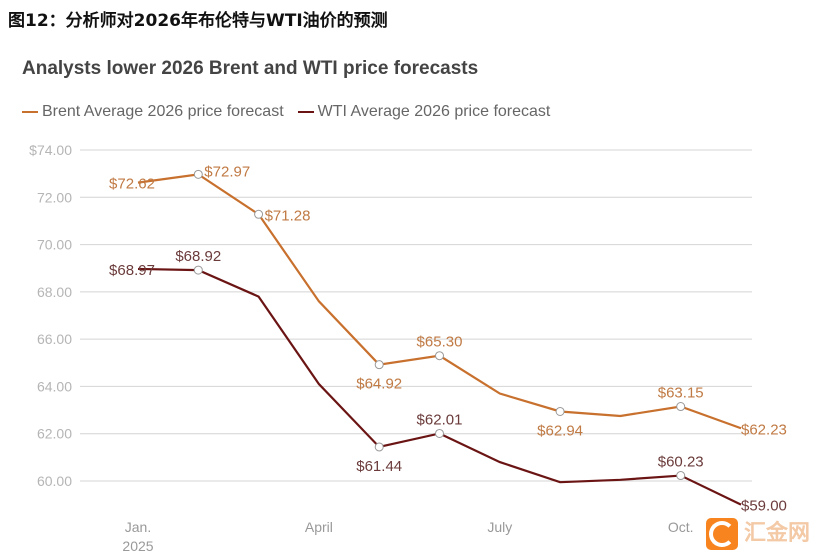 This screenshot has width=824, height=556. Describe the element at coordinates (54, 245) in the screenshot. I see `y-tick-label: 70.00` at that location.